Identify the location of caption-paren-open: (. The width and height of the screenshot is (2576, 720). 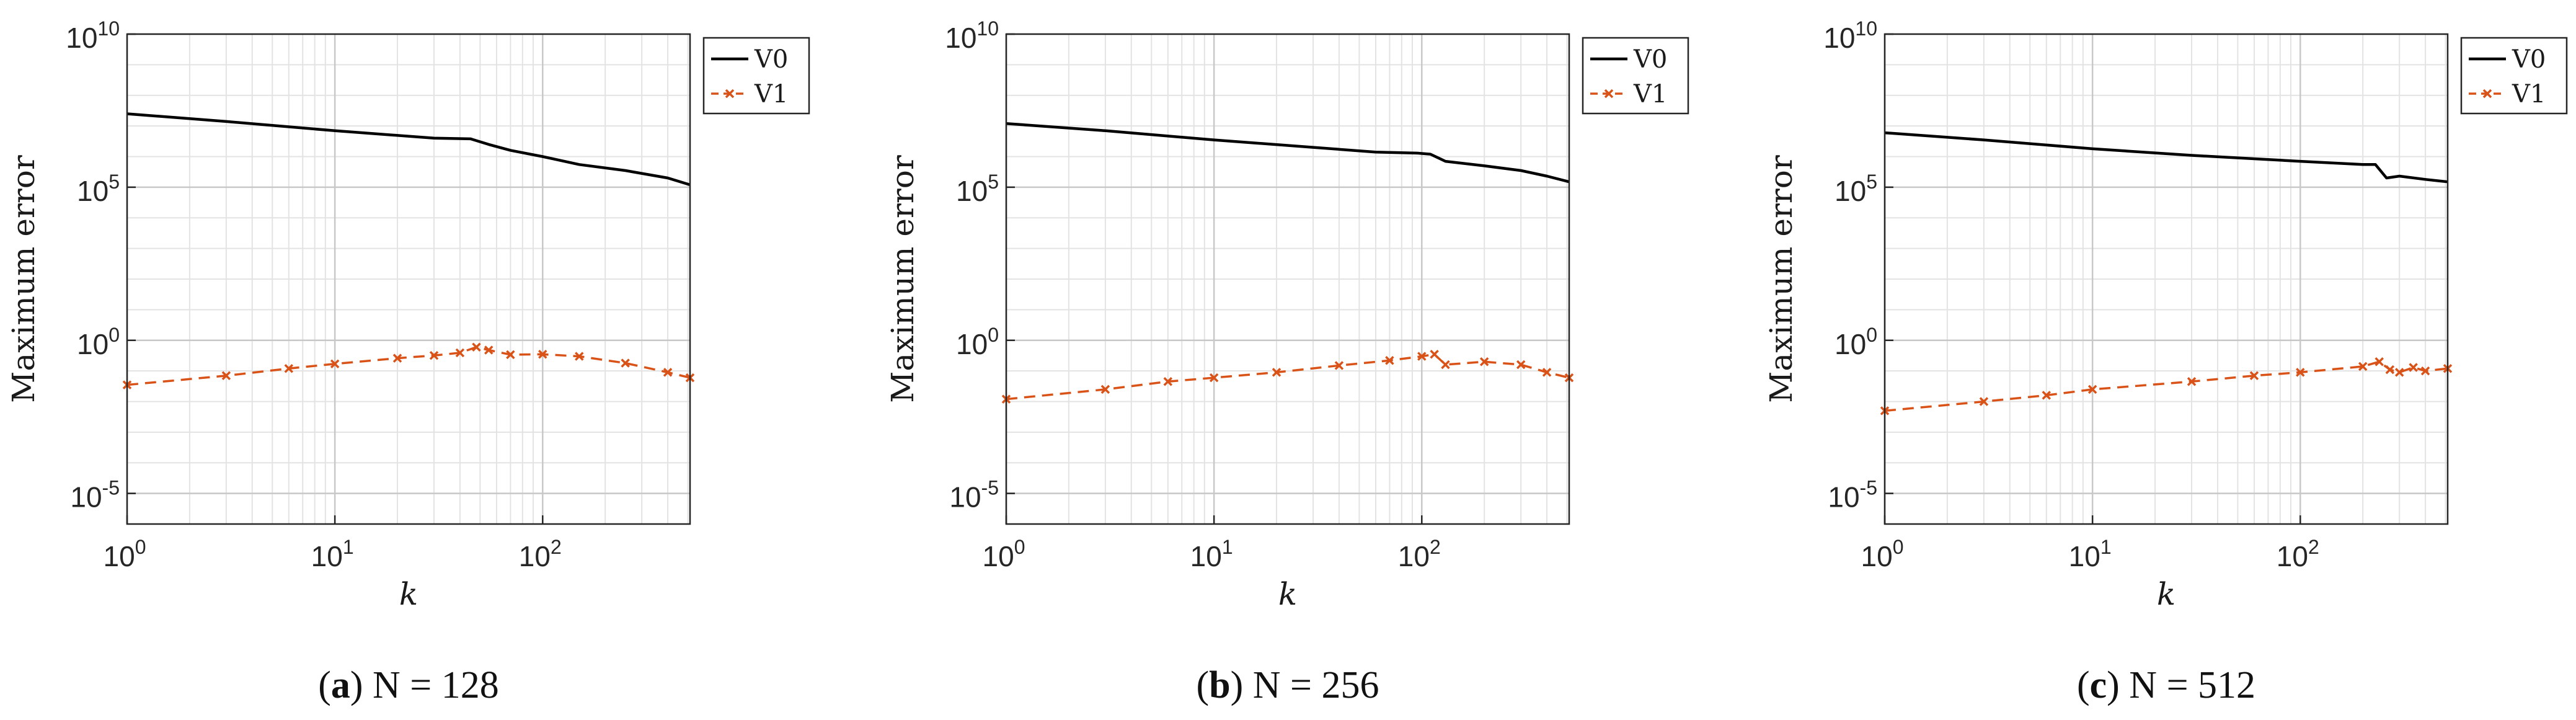
(2083, 685).